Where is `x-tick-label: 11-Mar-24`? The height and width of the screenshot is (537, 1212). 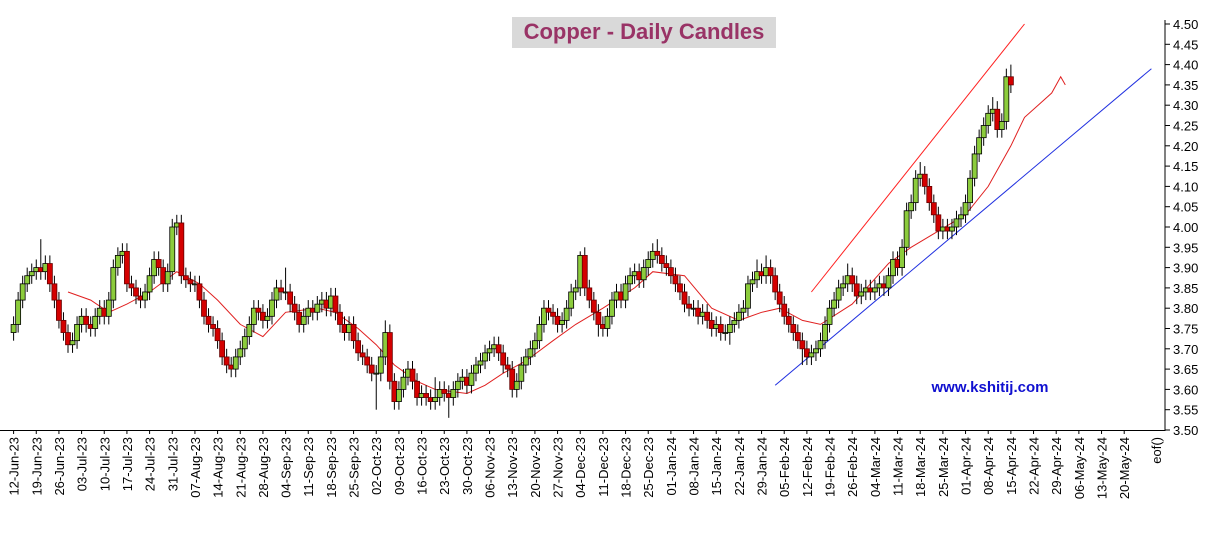 x-tick-label: 11-Mar-24 is located at coordinates (898, 466).